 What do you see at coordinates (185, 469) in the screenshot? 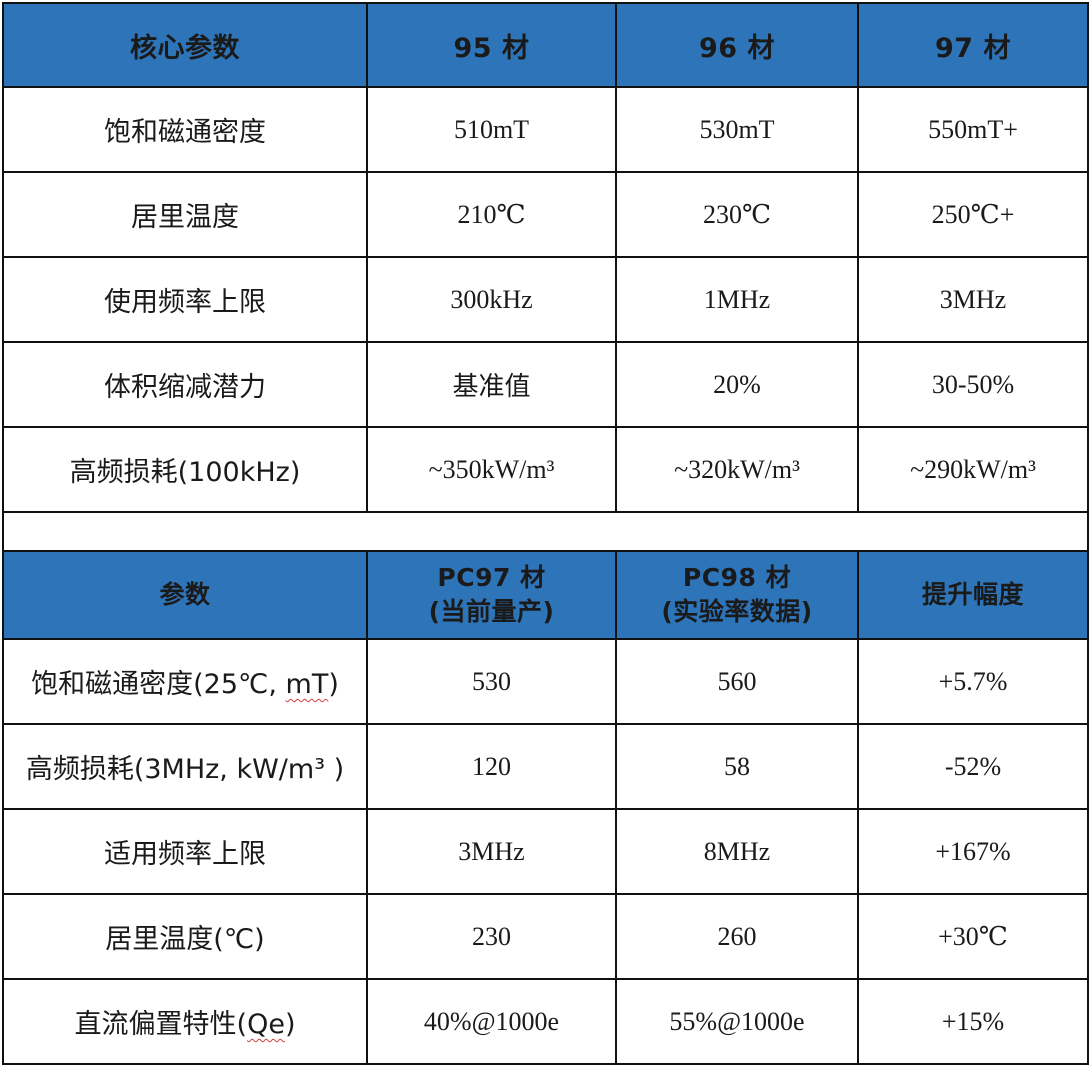
I see `param-label: 高频损耗(100kHz)` at bounding box center [185, 469].